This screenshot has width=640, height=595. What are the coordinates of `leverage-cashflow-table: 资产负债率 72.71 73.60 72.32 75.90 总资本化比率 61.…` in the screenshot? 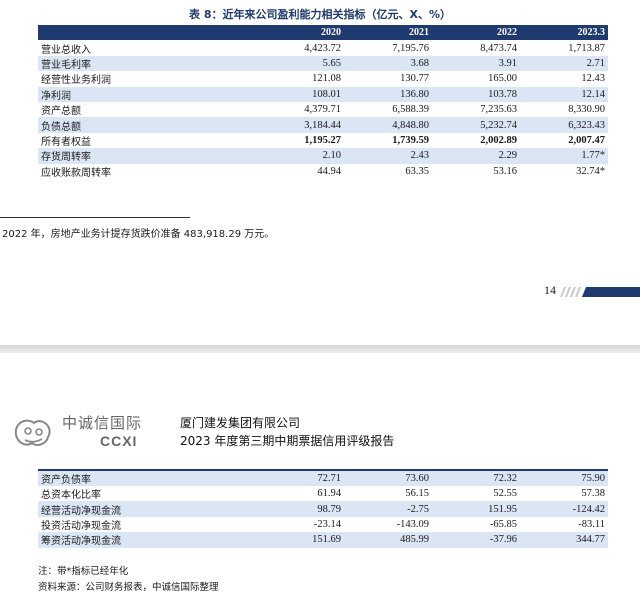 It's located at (323, 508).